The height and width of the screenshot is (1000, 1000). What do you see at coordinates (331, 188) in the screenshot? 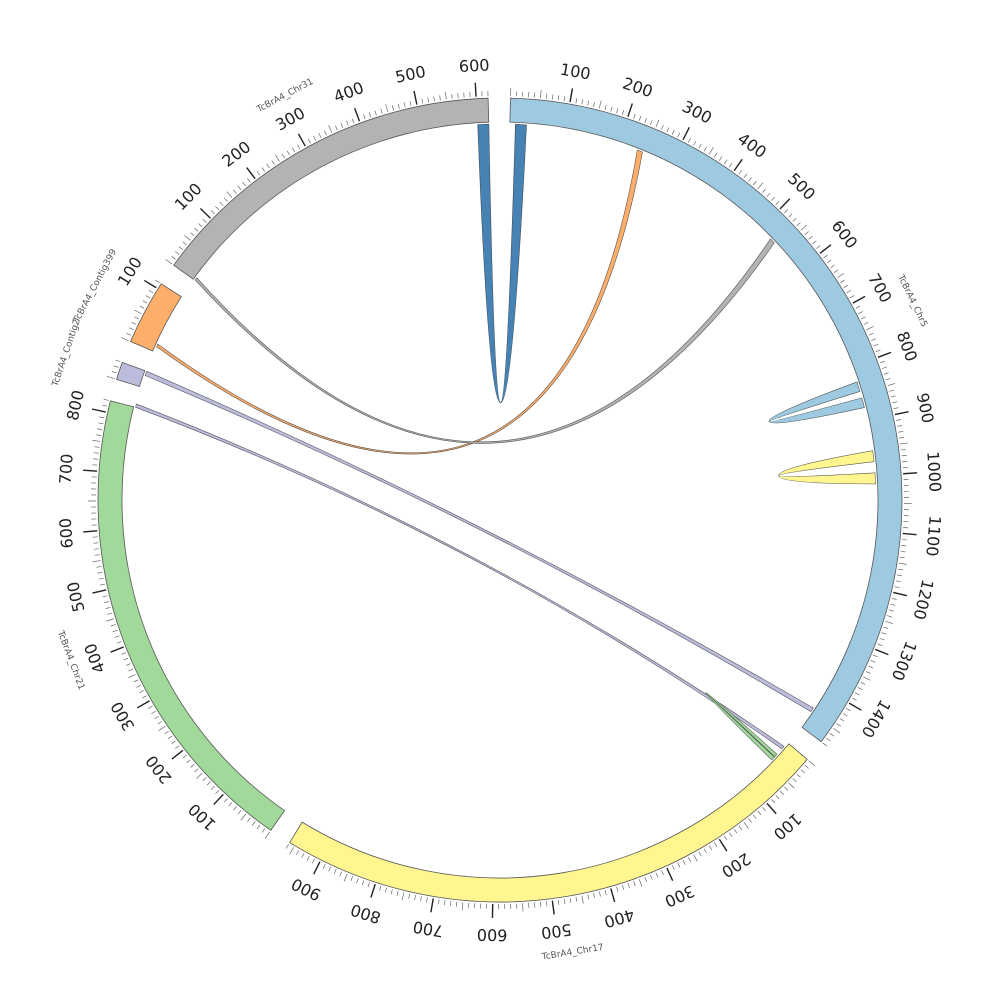
I see `segment-chr31` at bounding box center [331, 188].